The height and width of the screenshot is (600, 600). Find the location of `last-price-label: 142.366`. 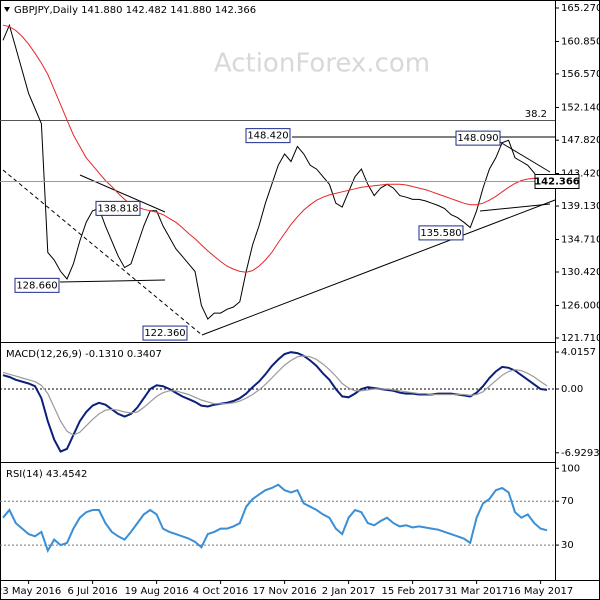

last-price-label: 142.366 is located at coordinates (557, 182).